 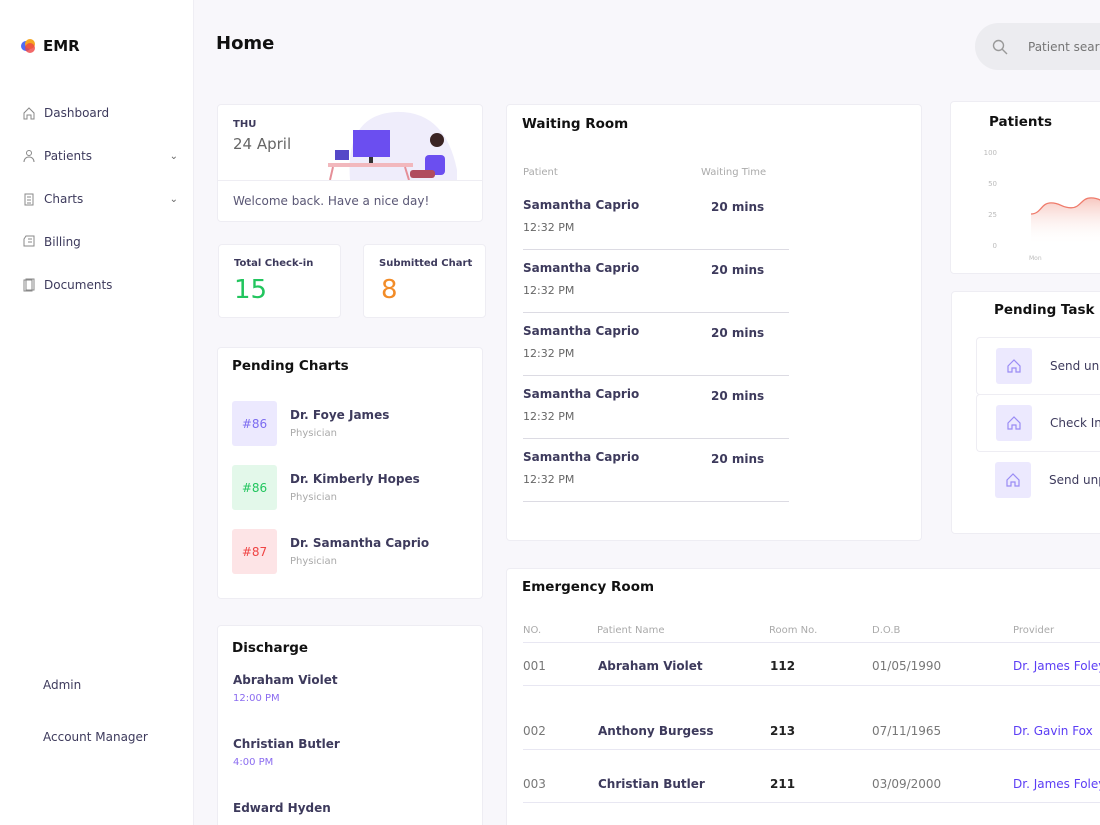 I want to click on row-number: 003, so click(x=534, y=784).